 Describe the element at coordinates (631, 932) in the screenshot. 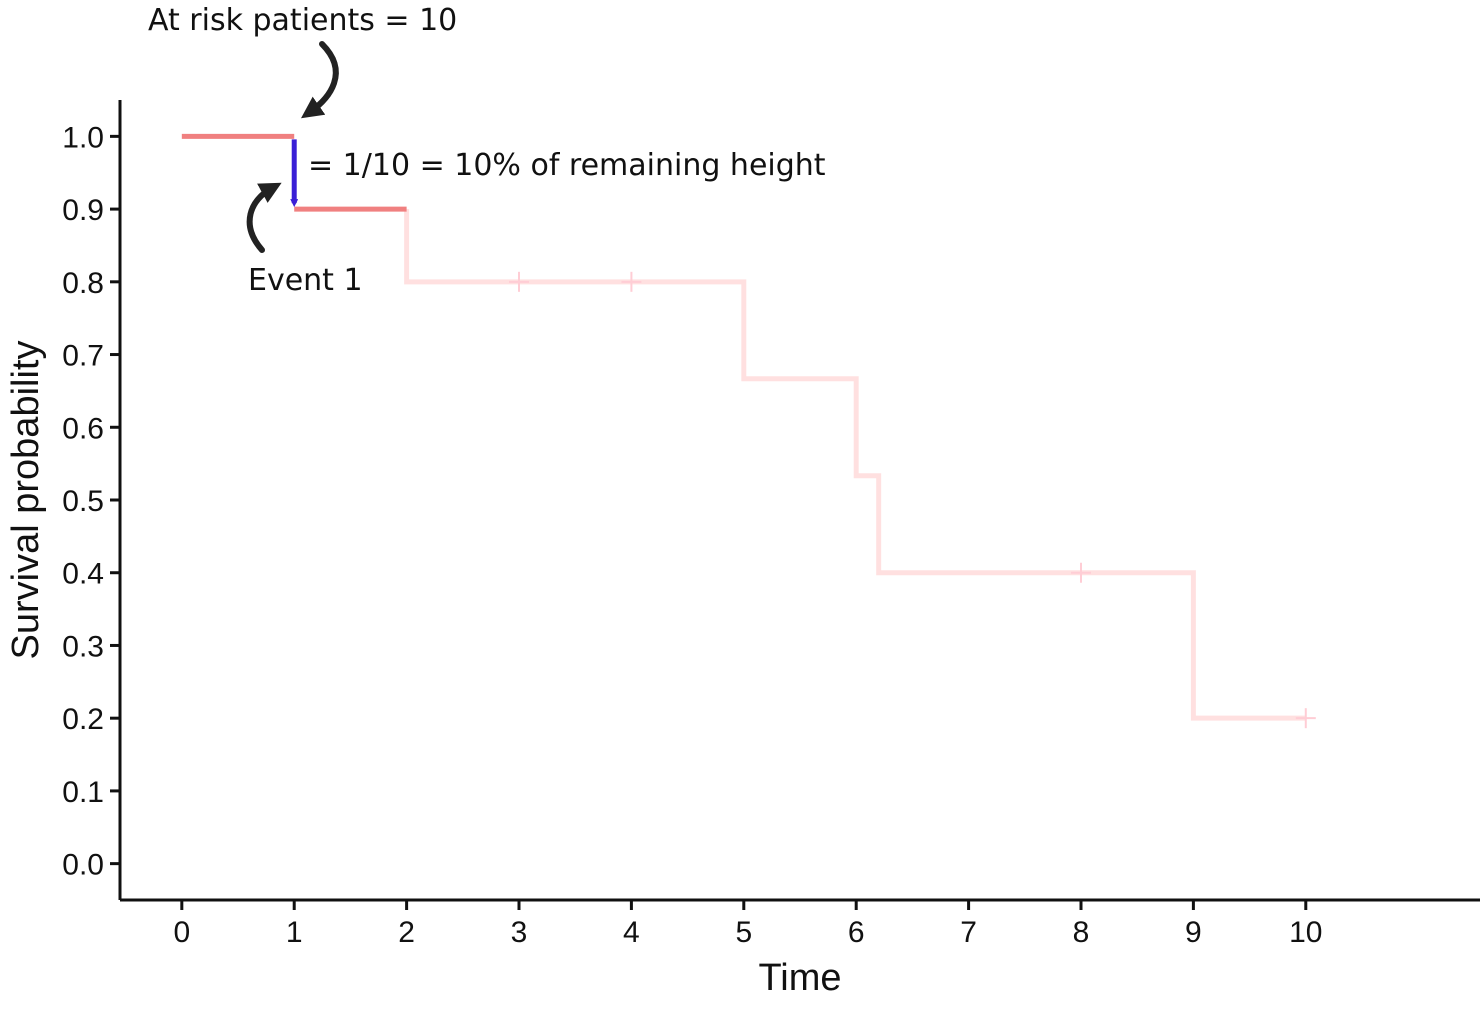

I see `x-tick-label: 4` at that location.